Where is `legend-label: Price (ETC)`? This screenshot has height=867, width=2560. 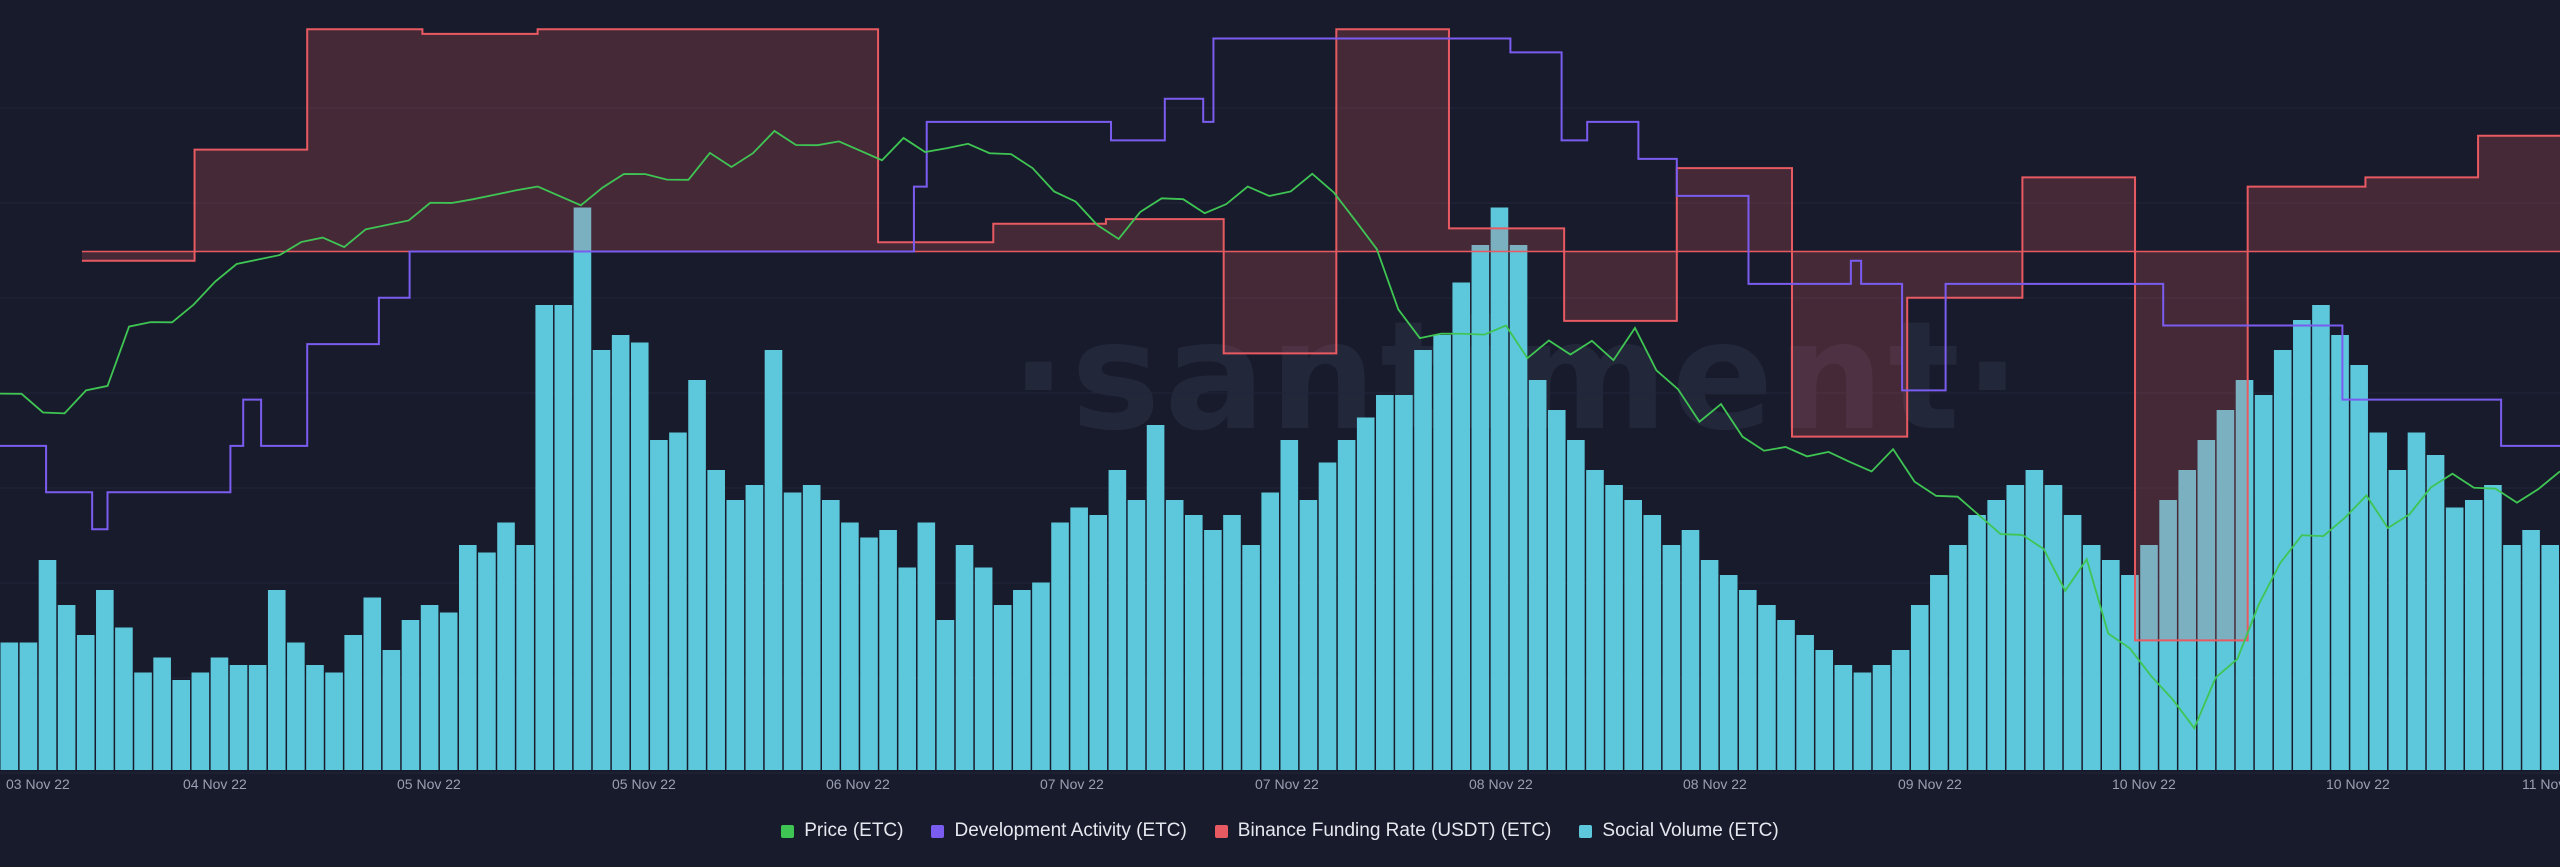 legend-label: Price (ETC) is located at coordinates (854, 830).